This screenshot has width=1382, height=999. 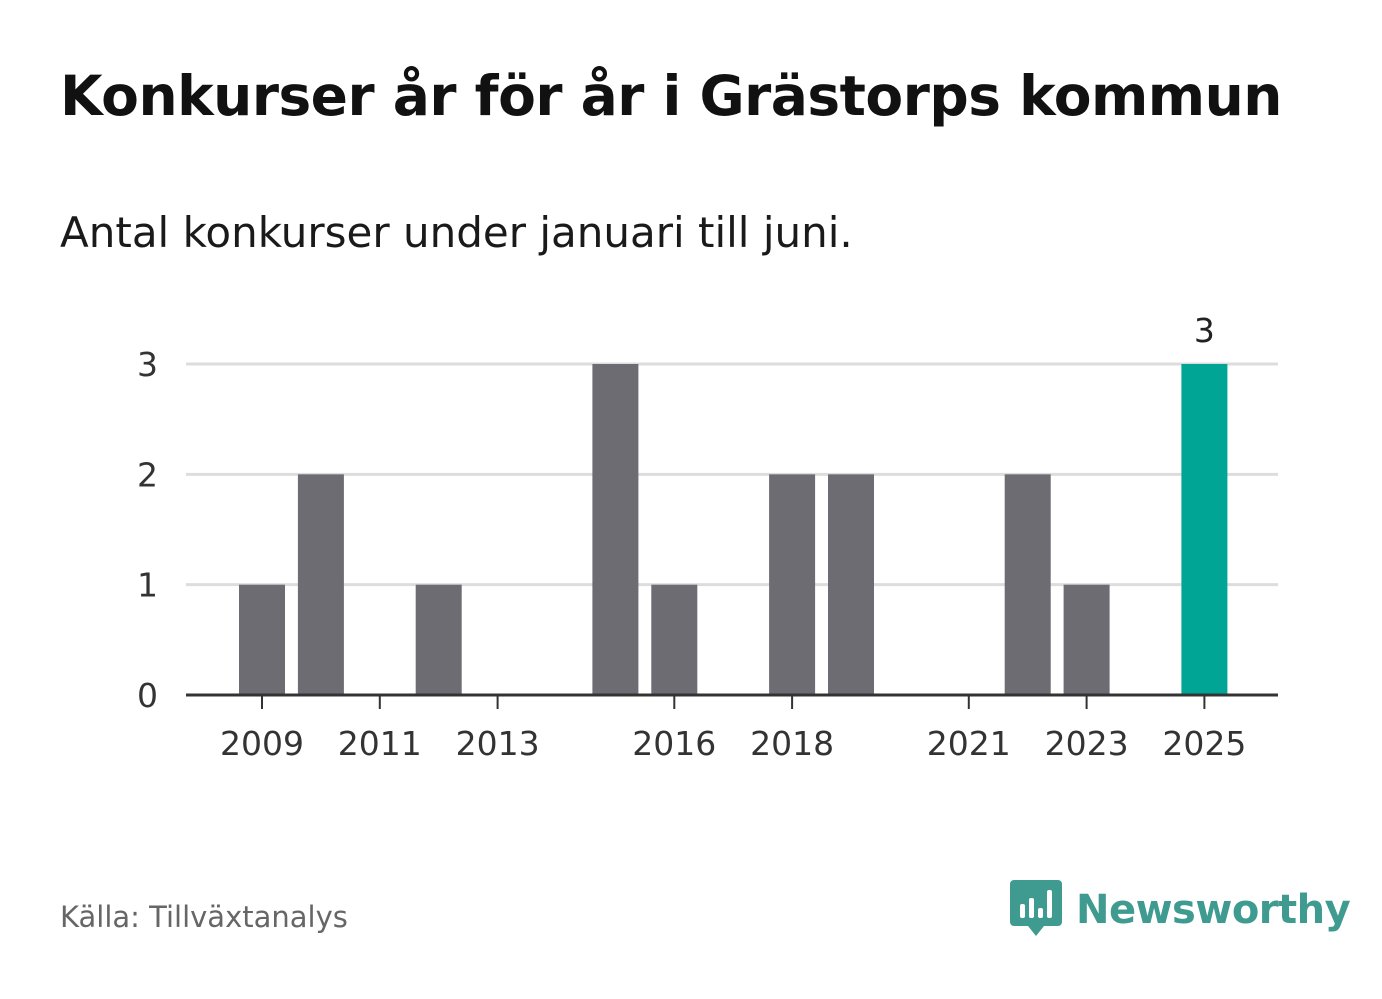 What do you see at coordinates (732, 701) in the screenshot?
I see `x-axis` at bounding box center [732, 701].